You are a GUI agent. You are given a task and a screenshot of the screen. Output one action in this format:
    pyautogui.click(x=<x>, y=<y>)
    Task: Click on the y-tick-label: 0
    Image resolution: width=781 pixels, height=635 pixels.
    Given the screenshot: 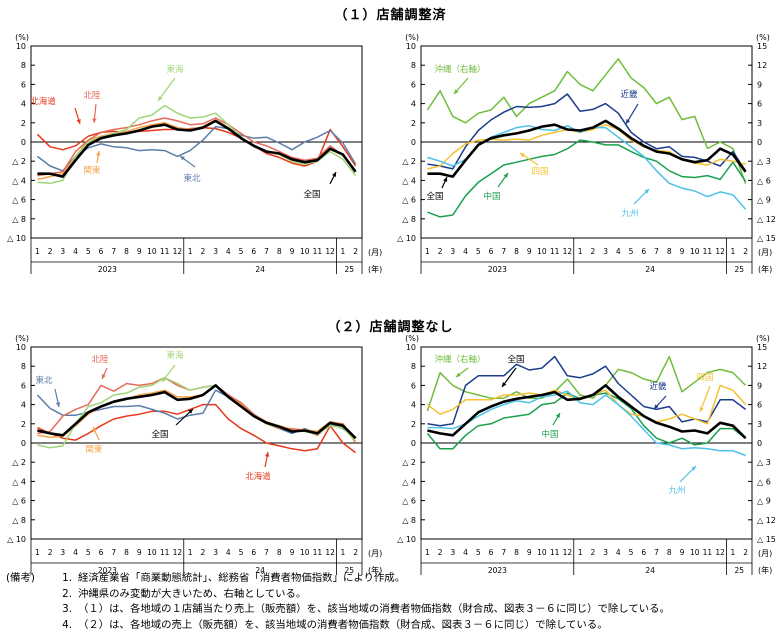 What is the action you would take?
    pyautogui.click(x=23, y=443)
    